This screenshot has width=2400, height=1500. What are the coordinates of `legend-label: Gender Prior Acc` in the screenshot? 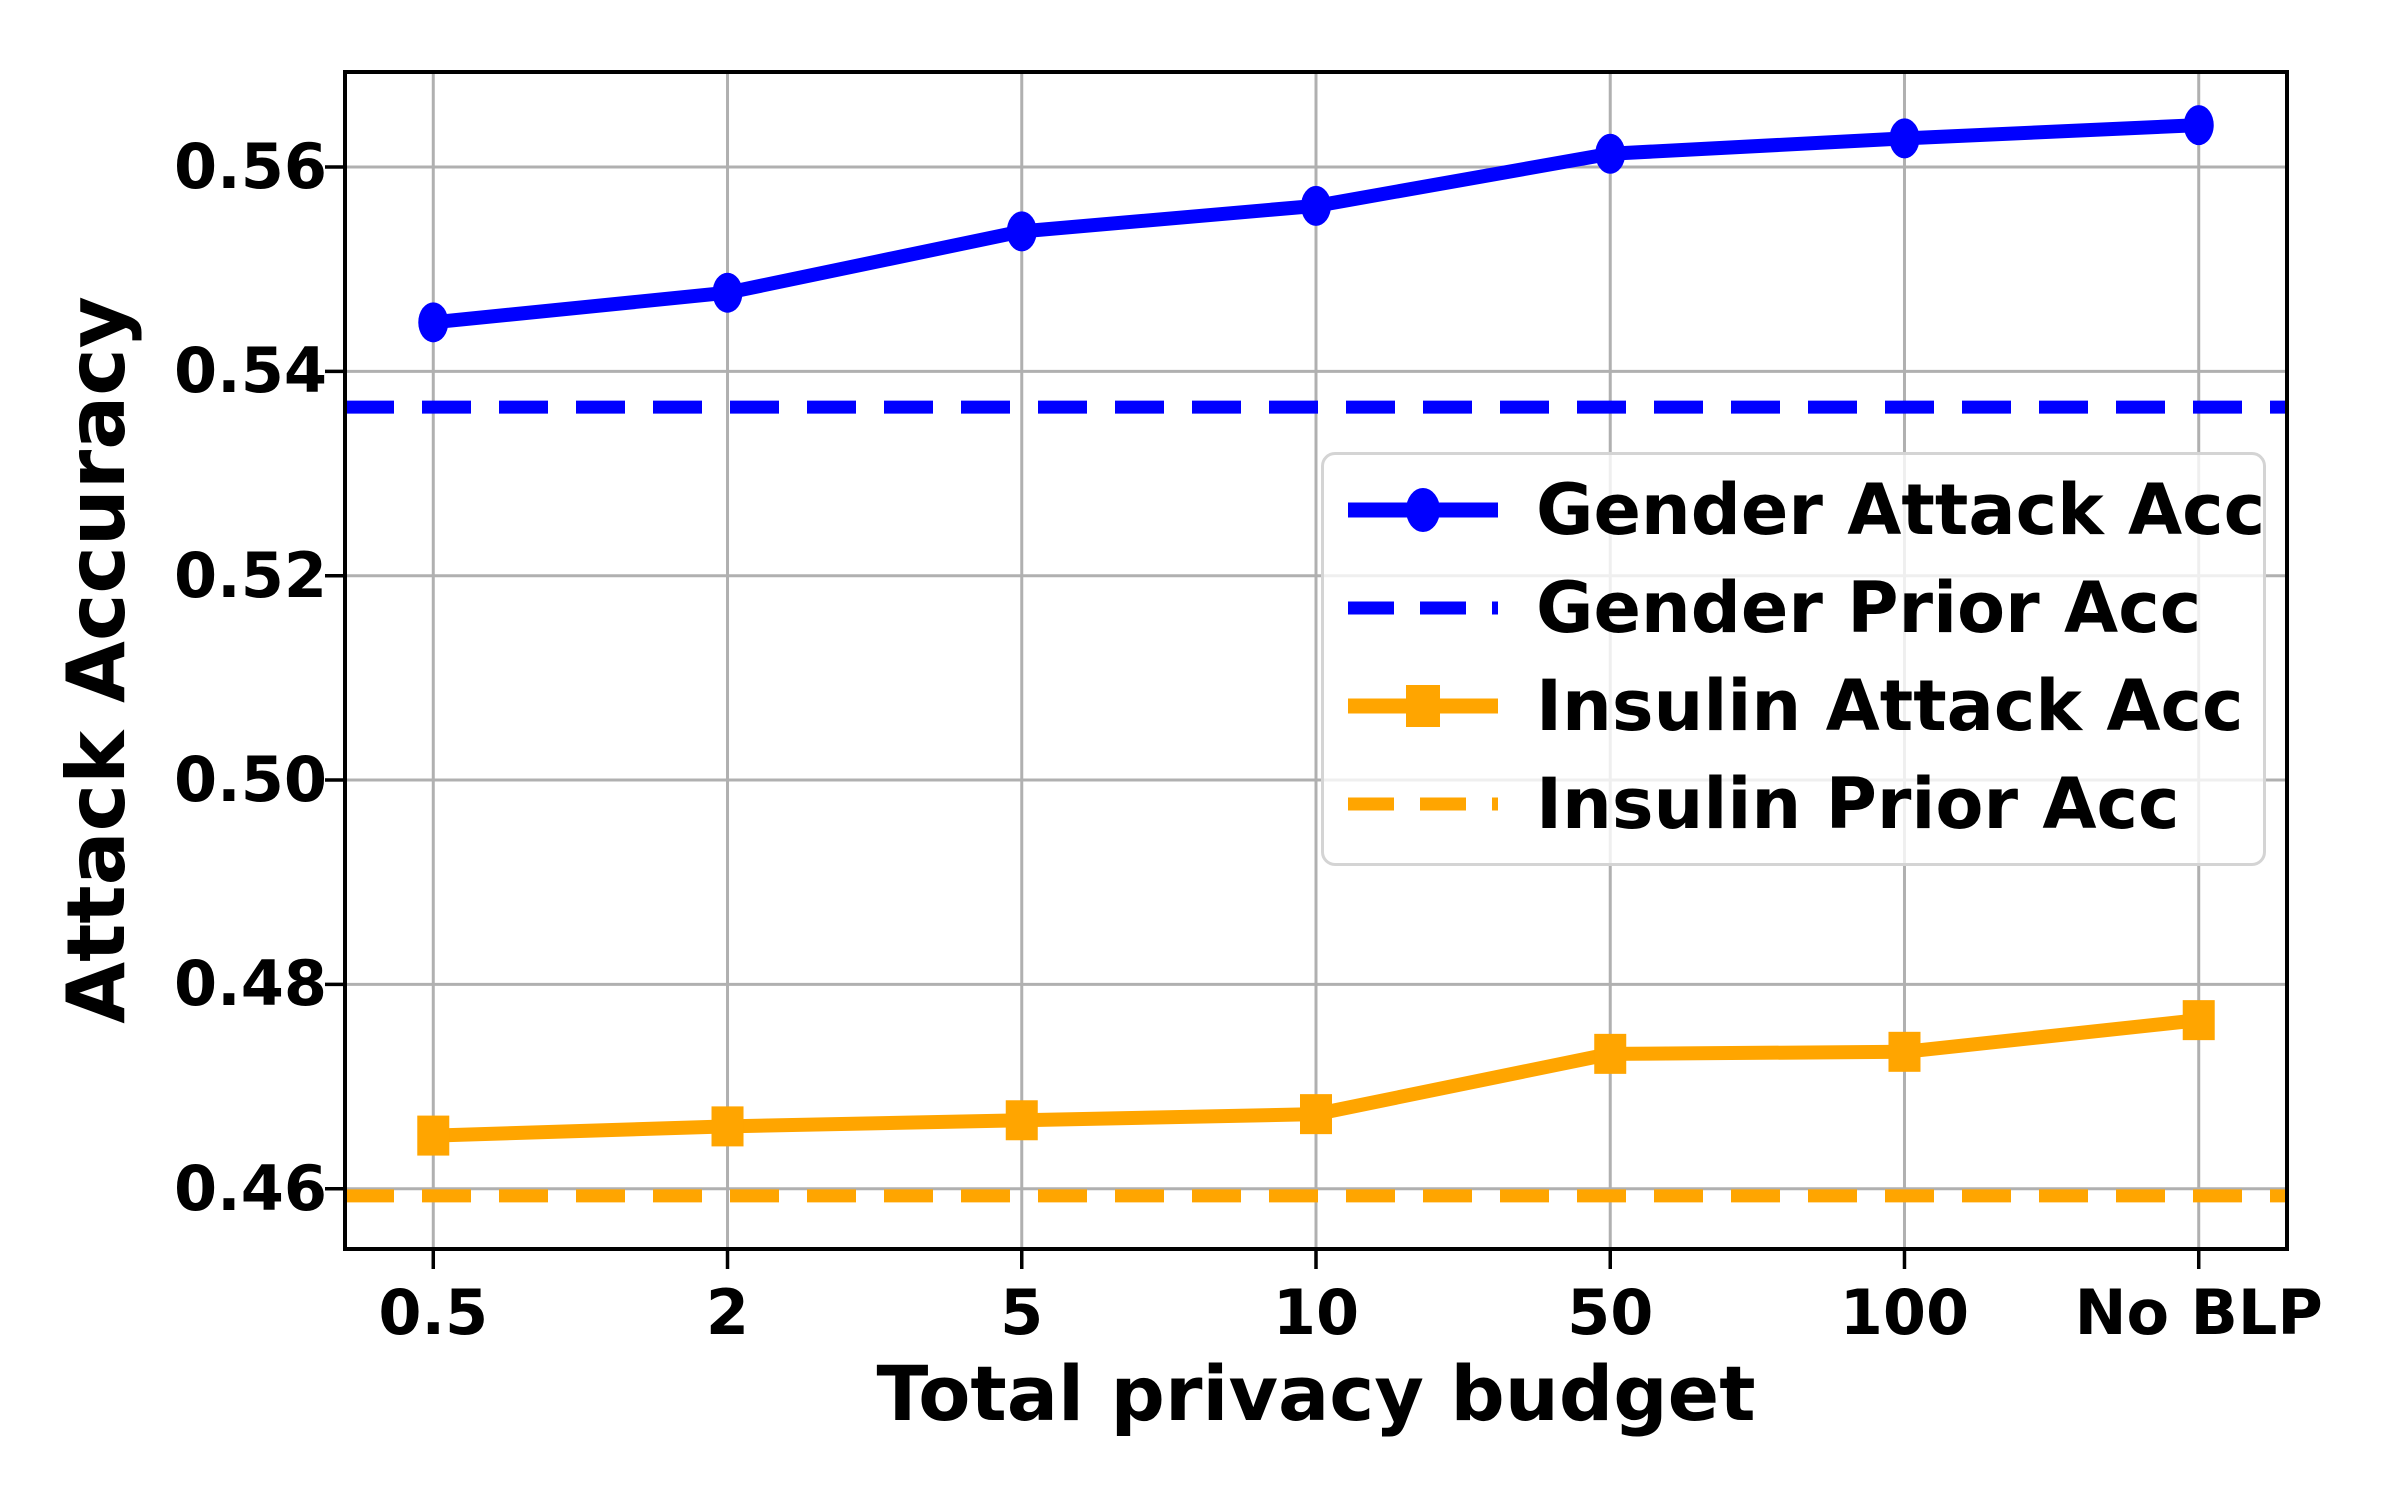 It's located at (1869, 608).